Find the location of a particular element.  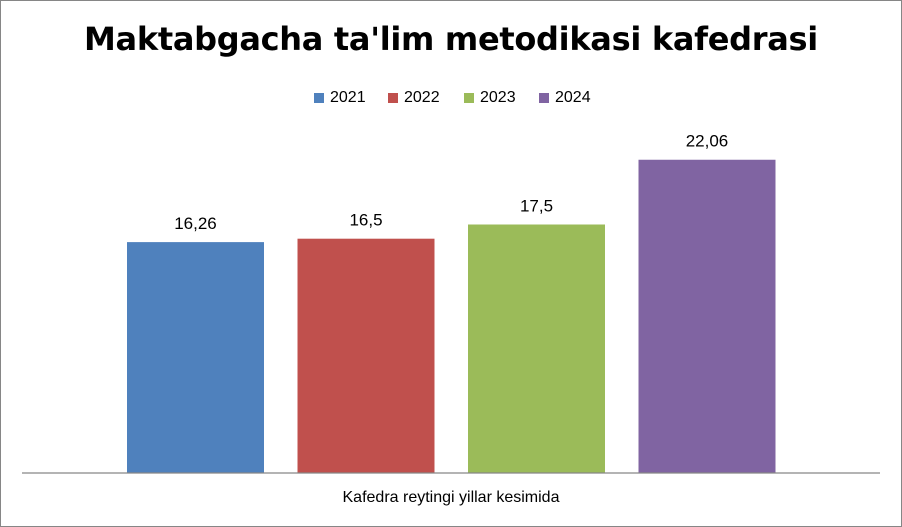

legend-item-2022: 2022 is located at coordinates (414, 98).